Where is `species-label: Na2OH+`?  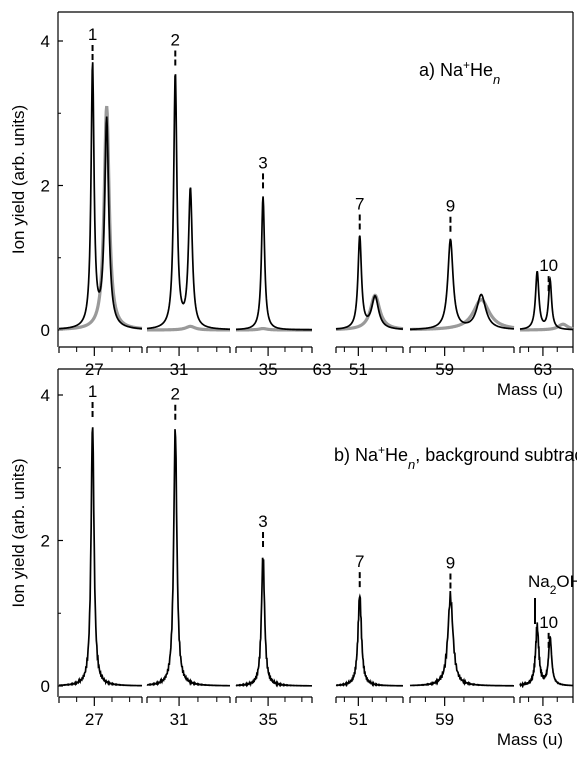
species-label: Na2OH+ is located at coordinates (552, 583).